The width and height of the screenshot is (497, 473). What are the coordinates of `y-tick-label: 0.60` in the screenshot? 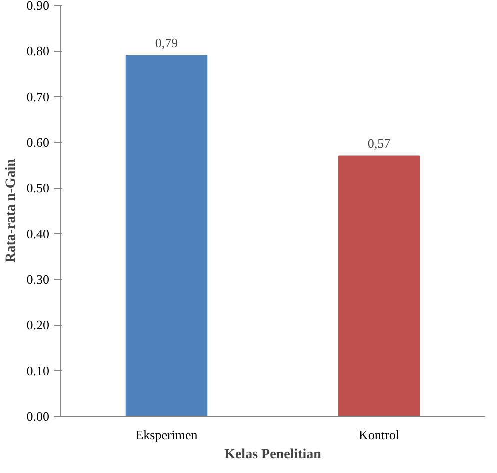 It's located at (38, 142).